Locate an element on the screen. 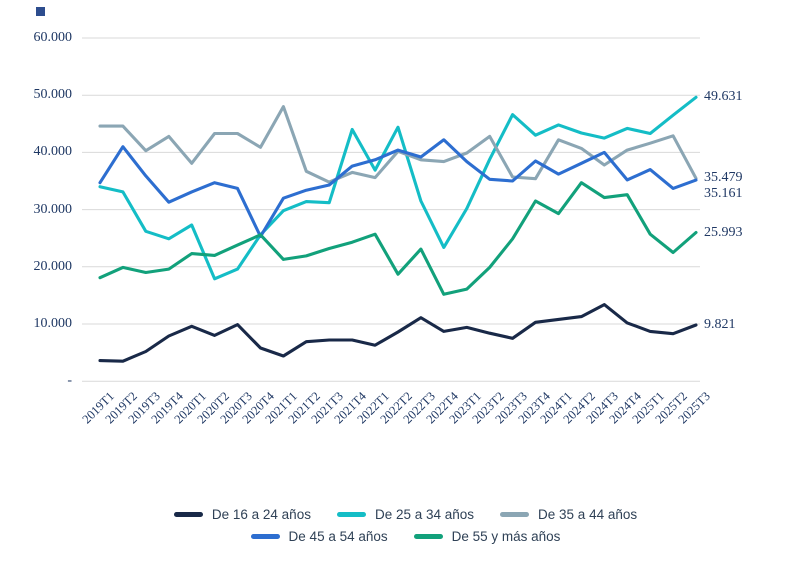  y-axis-tick-label: 40.000 is located at coordinates (53, 152).